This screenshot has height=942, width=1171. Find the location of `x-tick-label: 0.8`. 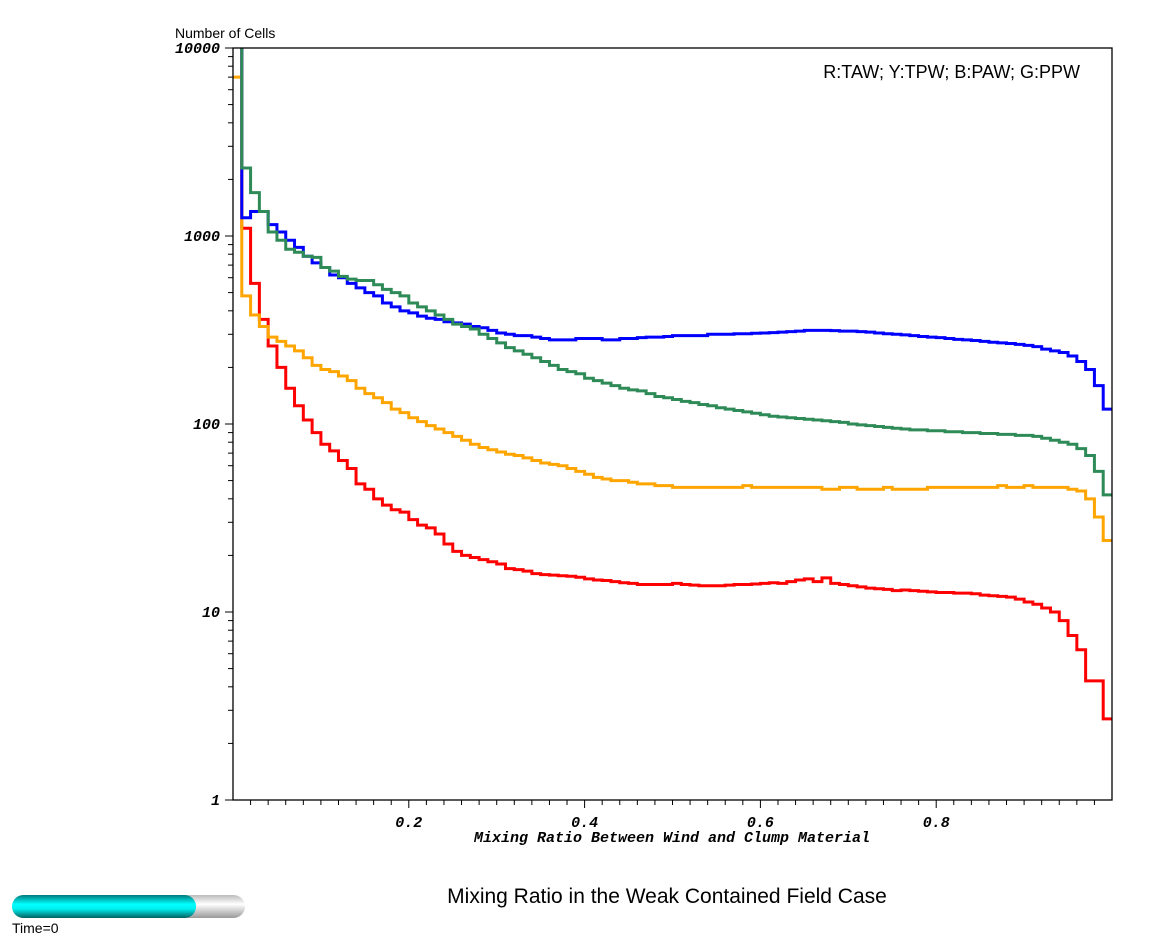

x-tick-label: 0.8 is located at coordinates (936, 823).